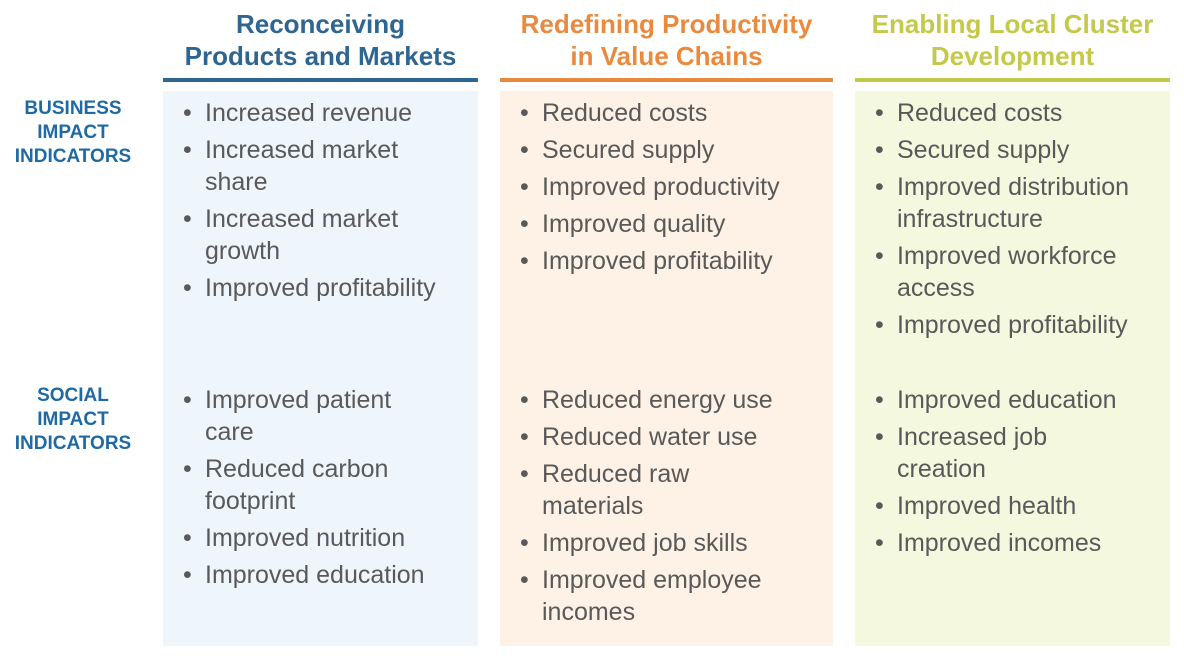 Image resolution: width=1184 pixels, height=658 pixels. Describe the element at coordinates (662, 543) in the screenshot. I see `list-item: Improved job skills` at that location.